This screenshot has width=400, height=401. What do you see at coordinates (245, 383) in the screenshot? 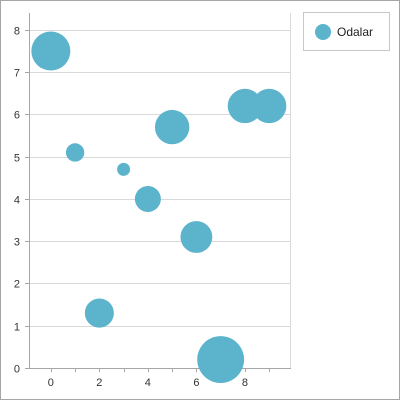
I see `x-tick-label: 8` at bounding box center [245, 383].